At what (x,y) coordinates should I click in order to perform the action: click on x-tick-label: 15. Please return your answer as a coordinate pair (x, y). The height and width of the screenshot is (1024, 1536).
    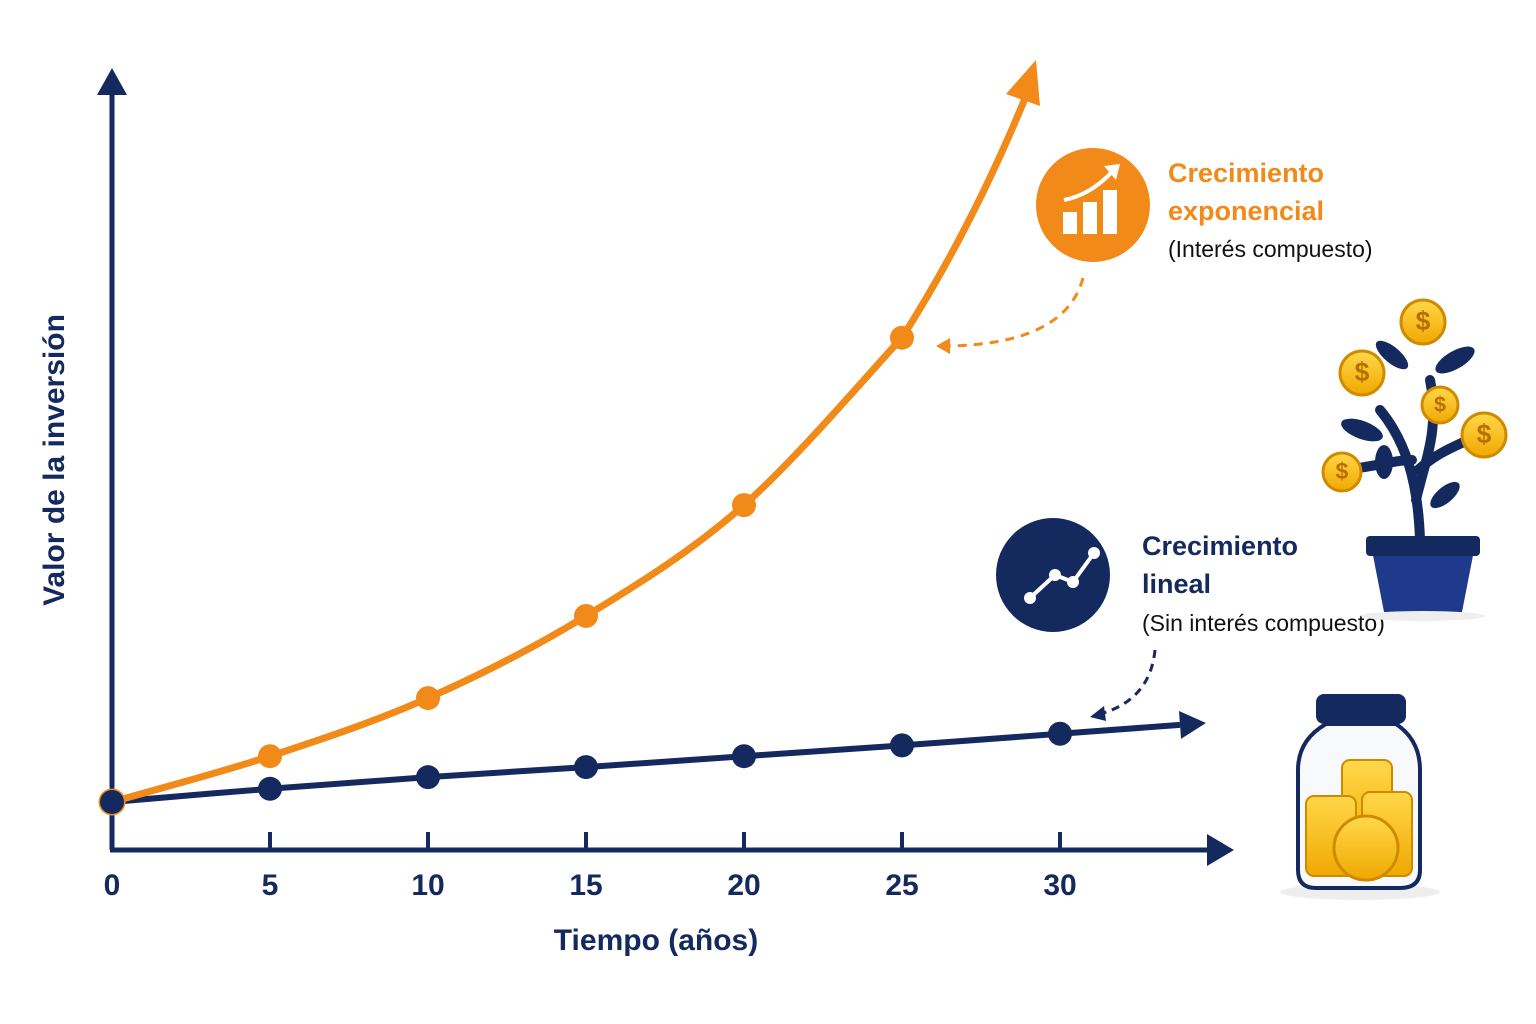
    Looking at the image, I should click on (585, 885).